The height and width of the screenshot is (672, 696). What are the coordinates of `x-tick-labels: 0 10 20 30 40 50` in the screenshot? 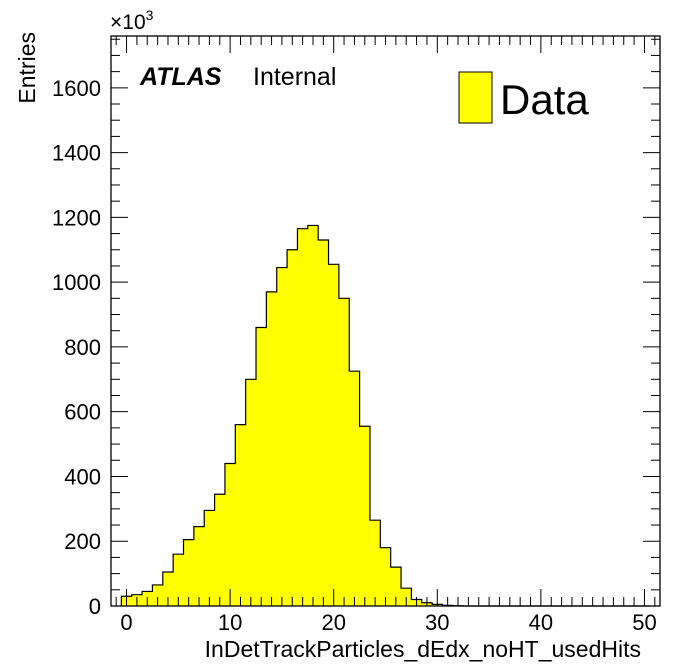 It's located at (388, 622).